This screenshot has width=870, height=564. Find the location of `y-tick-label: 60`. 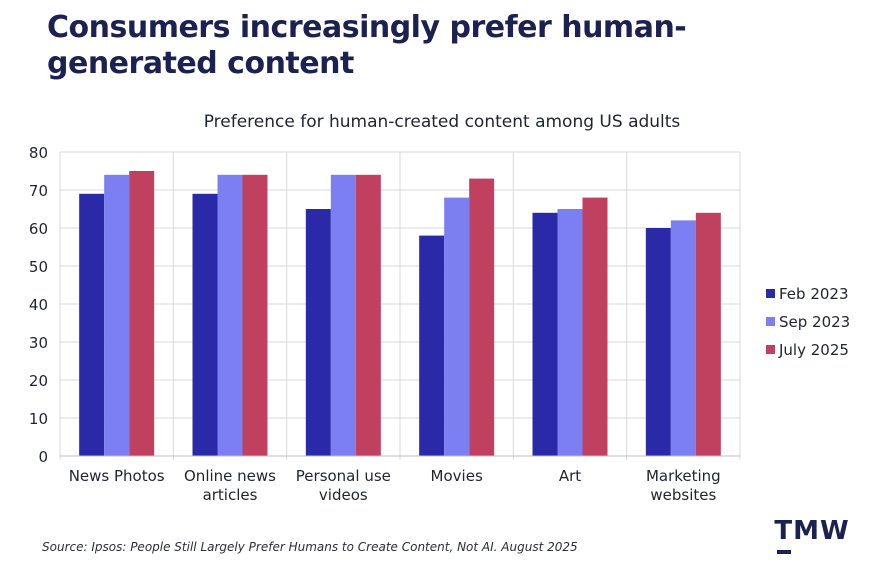

y-tick-label: 60 is located at coordinates (38, 229).